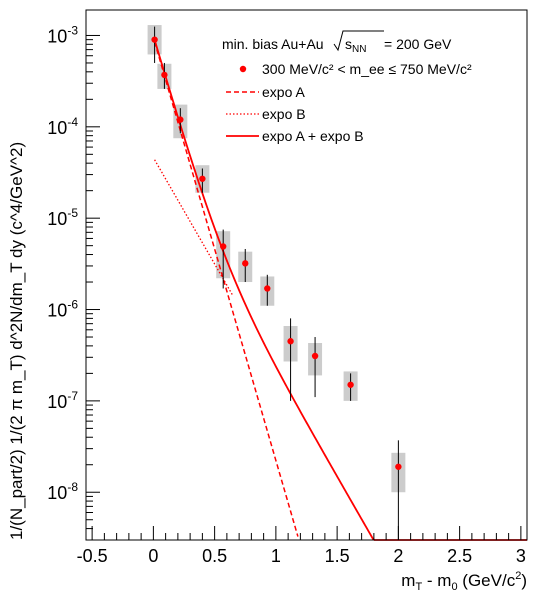  I want to click on y-tick-label: 10⁻⁸, so click(62, 491).